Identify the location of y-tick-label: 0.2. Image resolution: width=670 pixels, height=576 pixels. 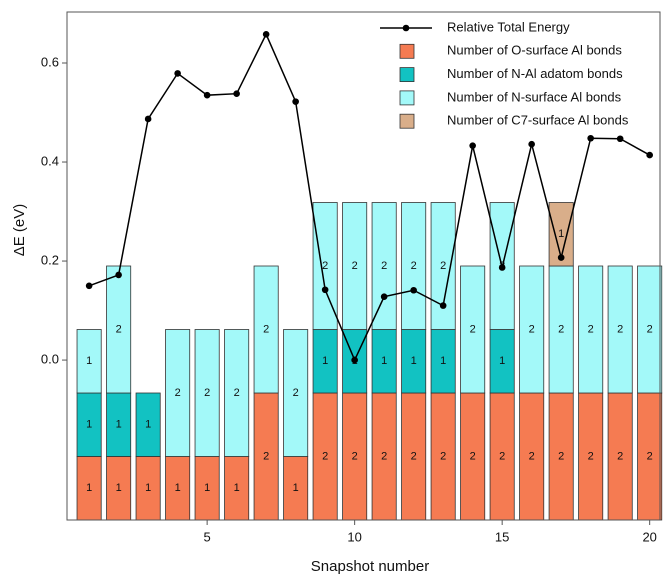
(50, 259).